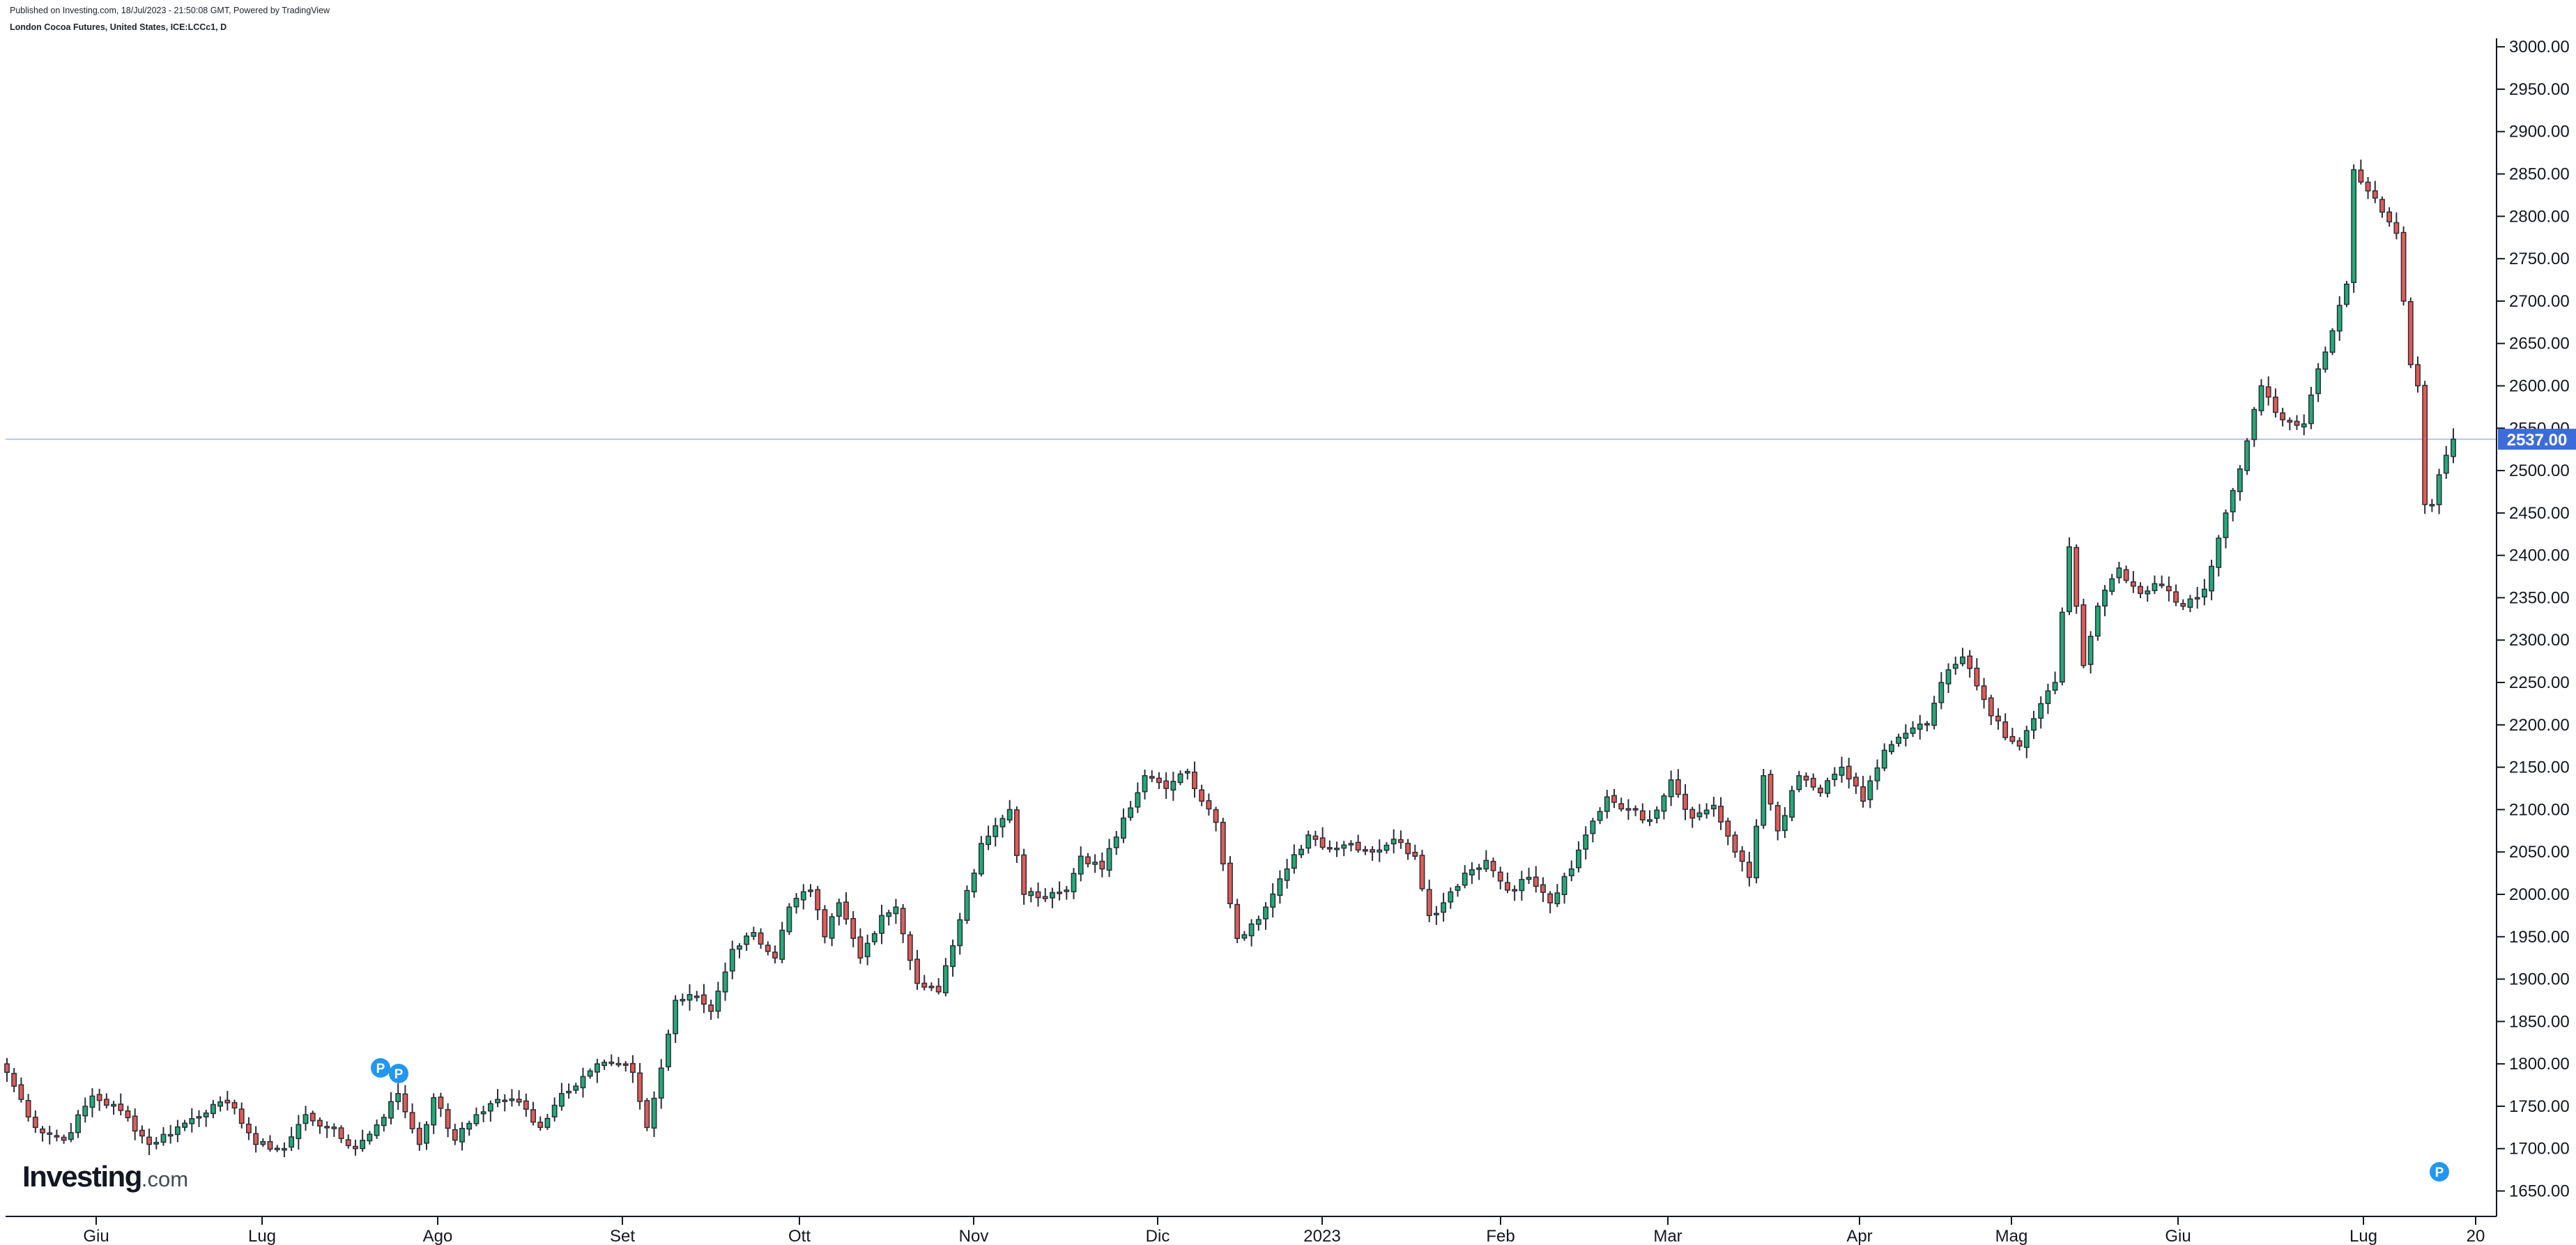 This screenshot has width=2576, height=1245. Describe the element at coordinates (2539, 597) in the screenshot. I see `price-tick-label: 2350.00` at that location.